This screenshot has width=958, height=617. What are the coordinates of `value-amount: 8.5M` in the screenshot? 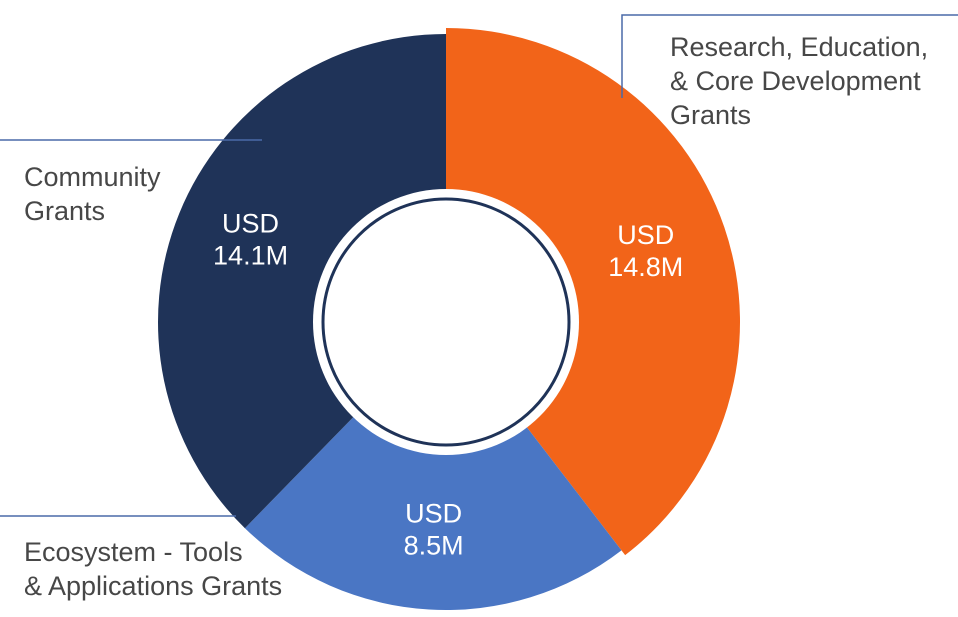 It's located at (434, 546).